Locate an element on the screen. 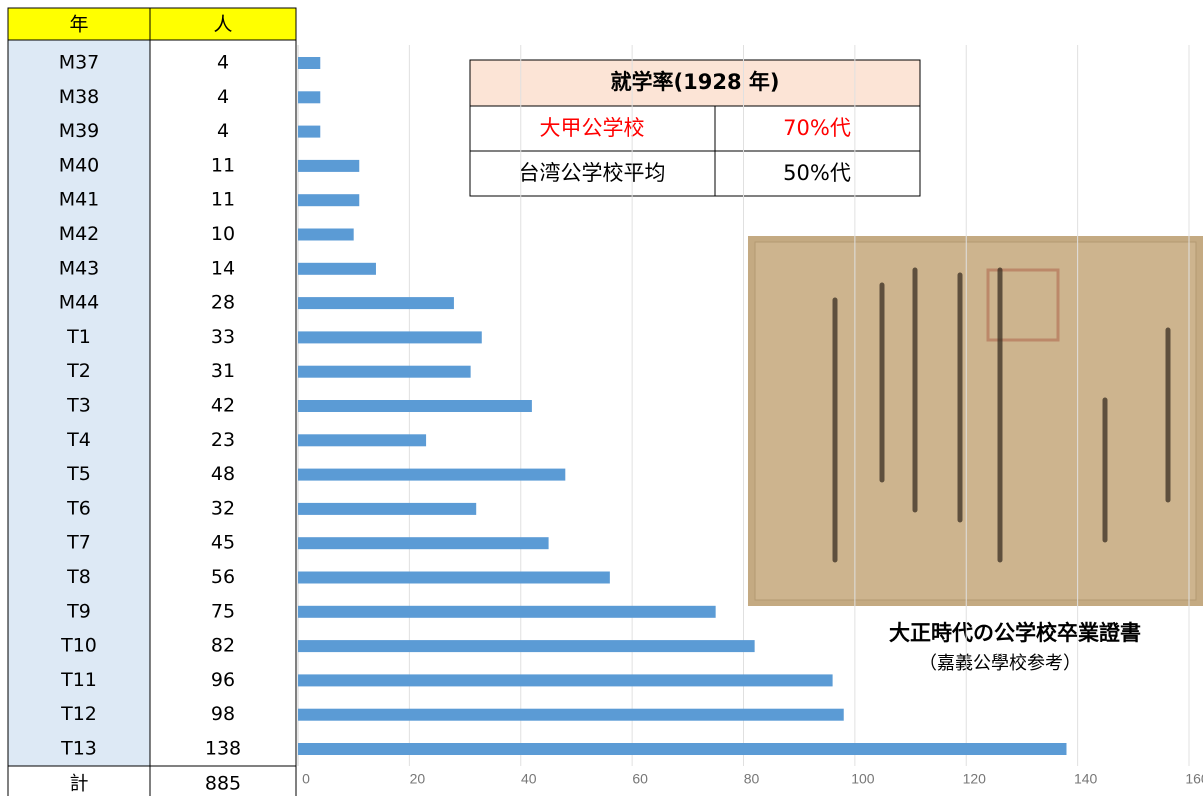 Image resolution: width=1203 pixels, height=800 pixels. people-cell: 32 is located at coordinates (223, 508).